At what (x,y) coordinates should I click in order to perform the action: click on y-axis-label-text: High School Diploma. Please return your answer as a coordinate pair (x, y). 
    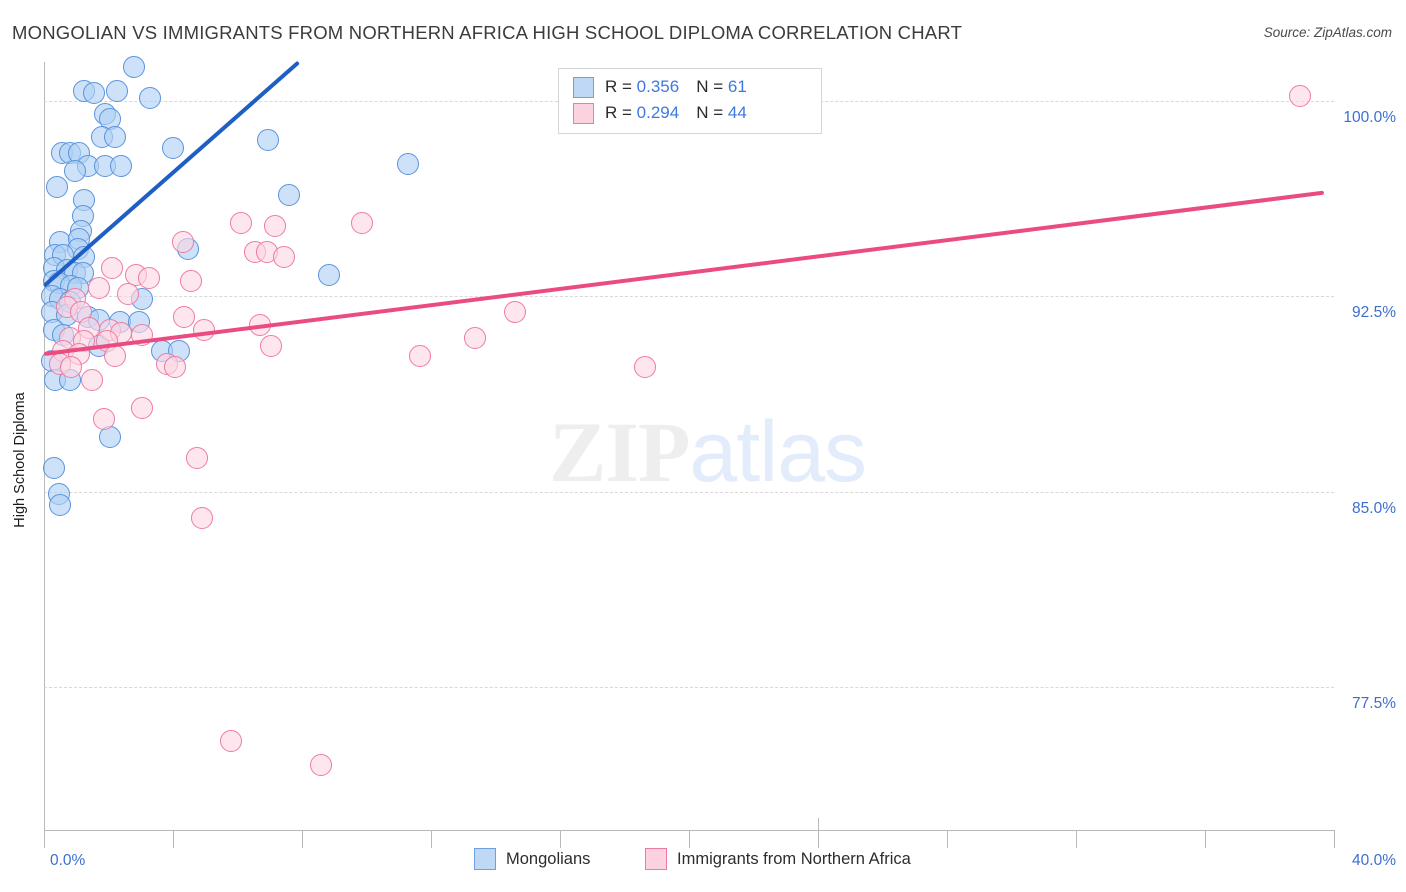
    Looking at the image, I should click on (20, 460).